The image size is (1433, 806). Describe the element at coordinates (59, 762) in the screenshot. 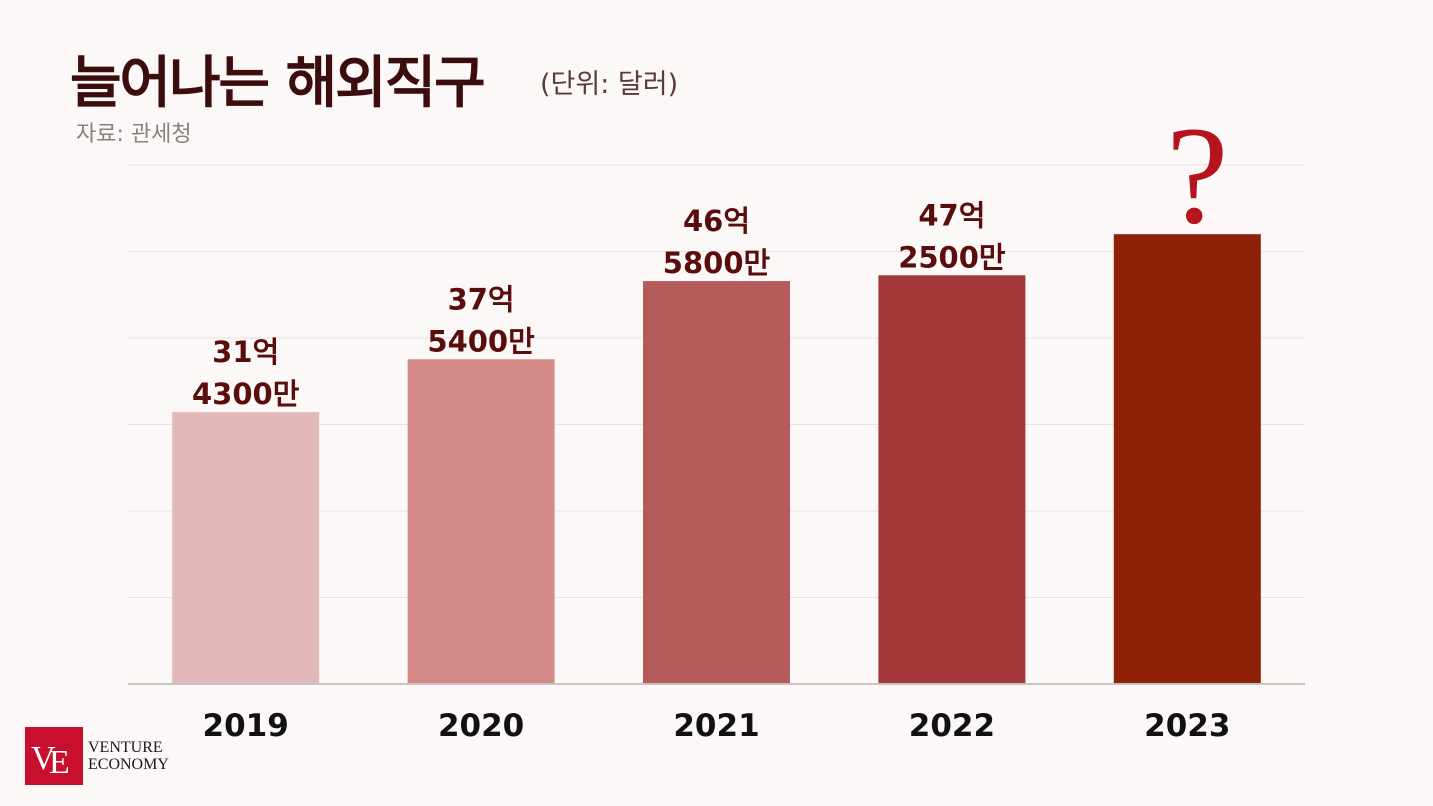

I see `svg-text: E` at that location.